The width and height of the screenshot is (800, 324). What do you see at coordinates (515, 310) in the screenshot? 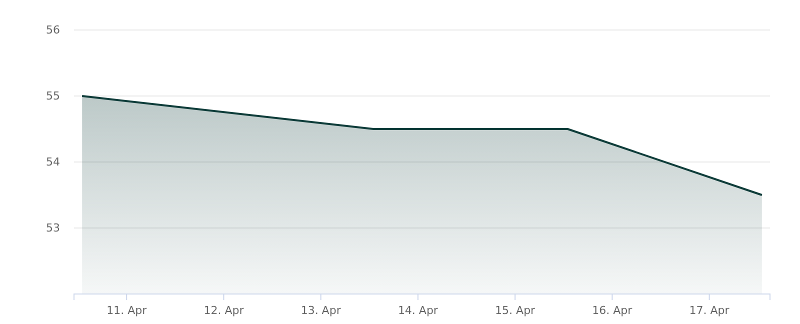
I see `x-tick-label: 15. Apr` at bounding box center [515, 310].